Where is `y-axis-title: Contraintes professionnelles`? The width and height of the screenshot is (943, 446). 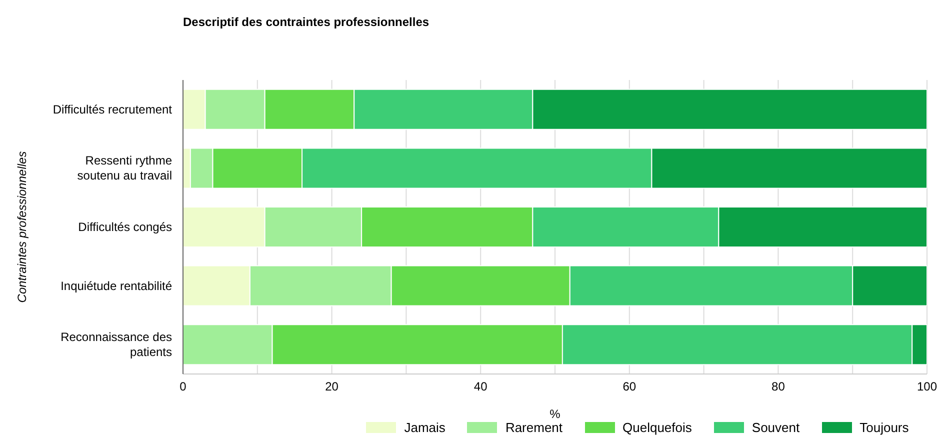
y-axis-title: Contraintes professionnelles is located at coordinates (22, 227).